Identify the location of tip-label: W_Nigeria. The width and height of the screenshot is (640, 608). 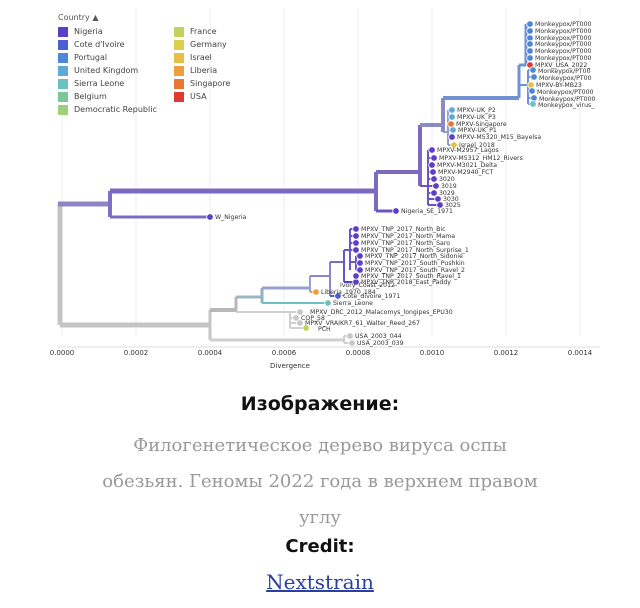
(231, 217).